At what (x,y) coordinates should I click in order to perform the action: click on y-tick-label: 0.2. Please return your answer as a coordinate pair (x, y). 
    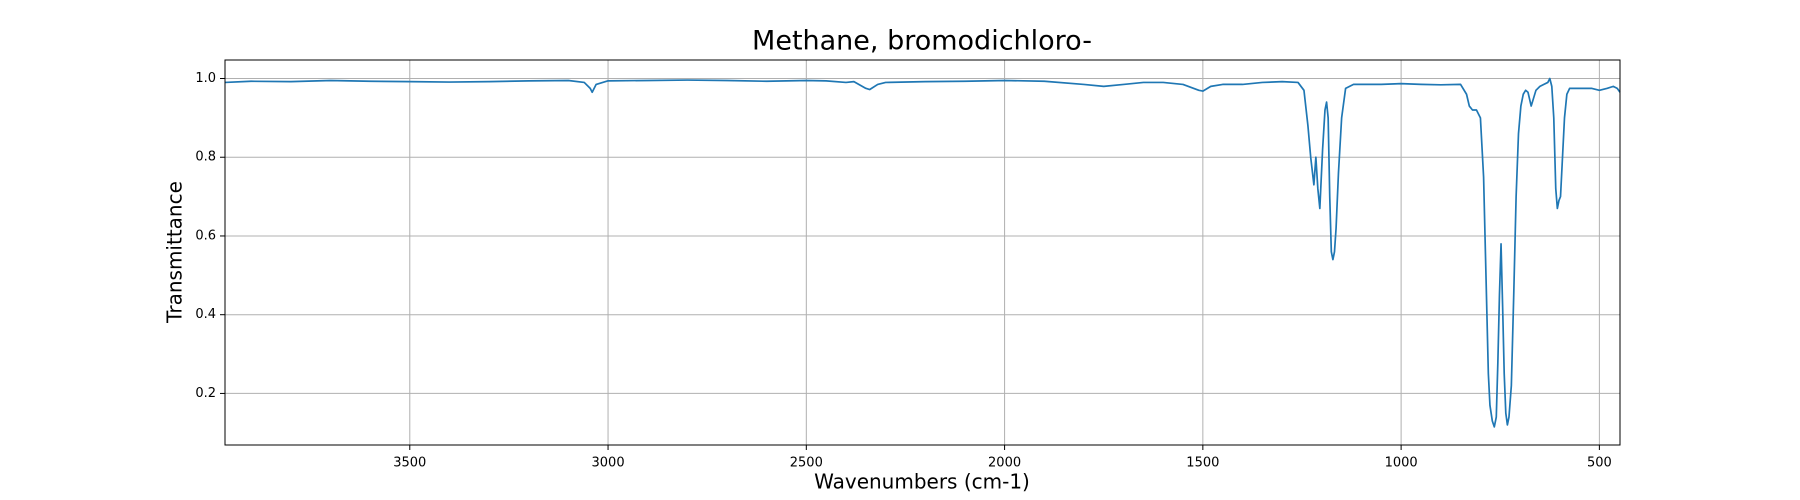
    Looking at the image, I should click on (205, 393).